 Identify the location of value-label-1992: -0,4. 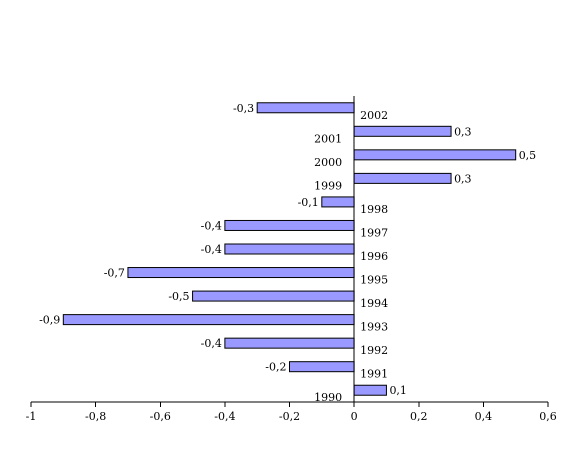
(211, 343).